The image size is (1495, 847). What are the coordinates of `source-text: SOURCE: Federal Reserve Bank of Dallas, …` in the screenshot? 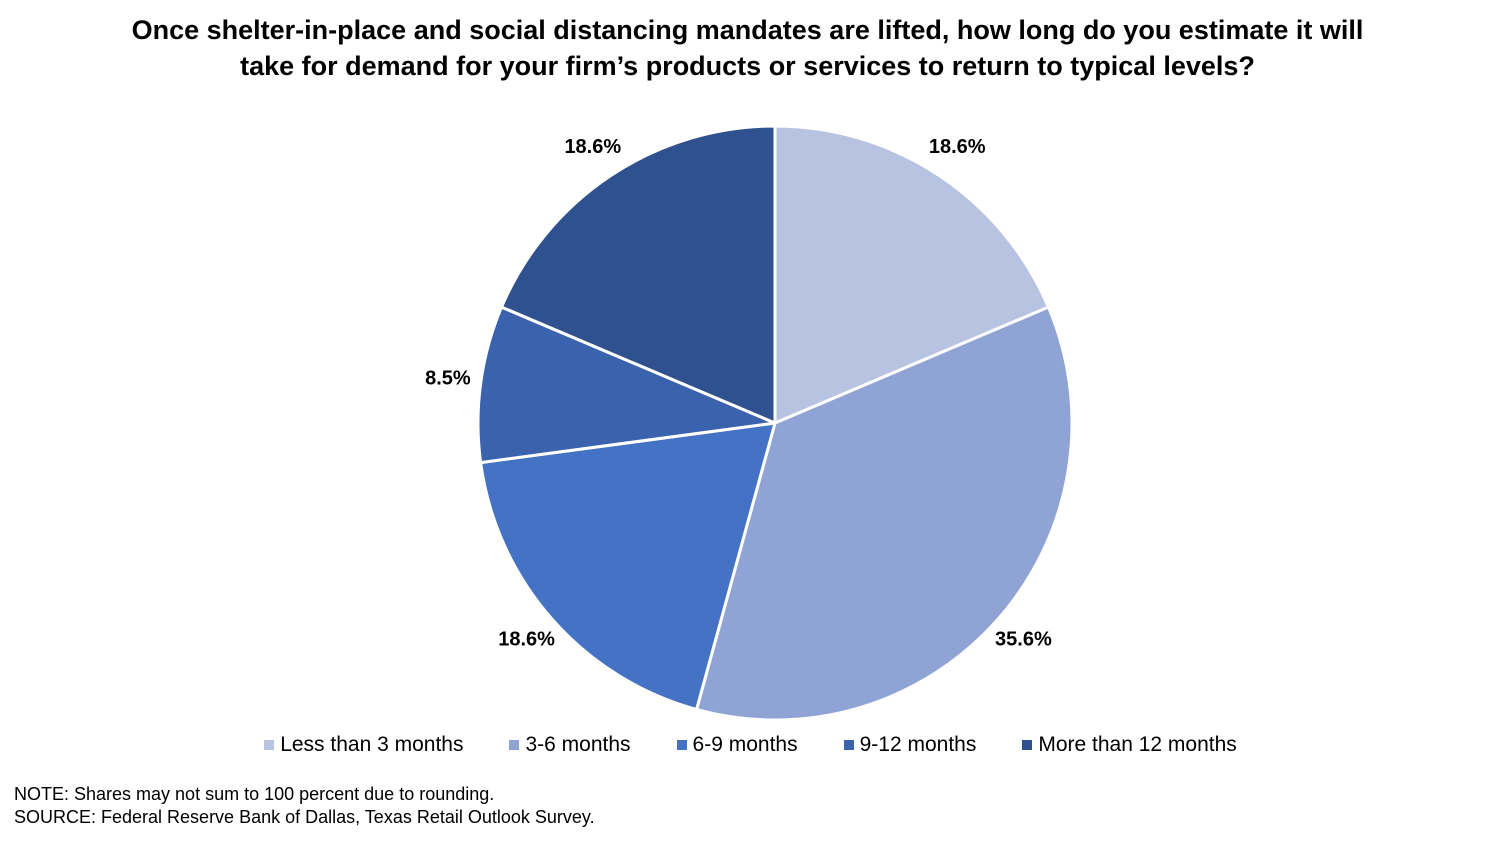 It's located at (304, 817).